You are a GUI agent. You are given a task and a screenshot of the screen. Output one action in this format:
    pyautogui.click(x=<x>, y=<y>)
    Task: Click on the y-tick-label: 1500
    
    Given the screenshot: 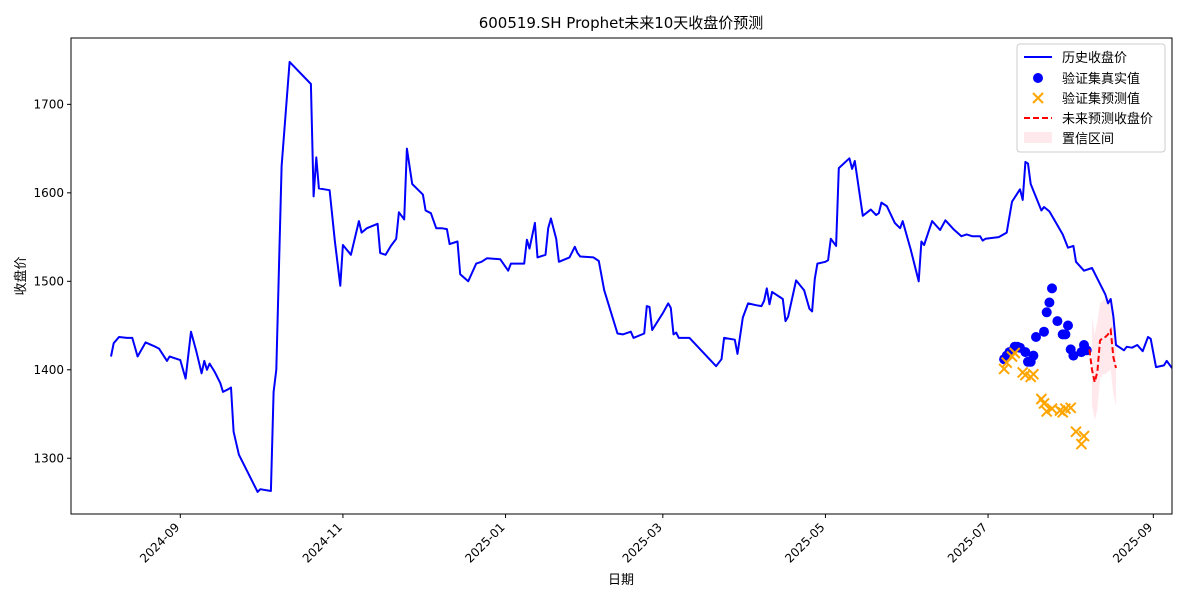 What is the action you would take?
    pyautogui.click(x=48, y=281)
    